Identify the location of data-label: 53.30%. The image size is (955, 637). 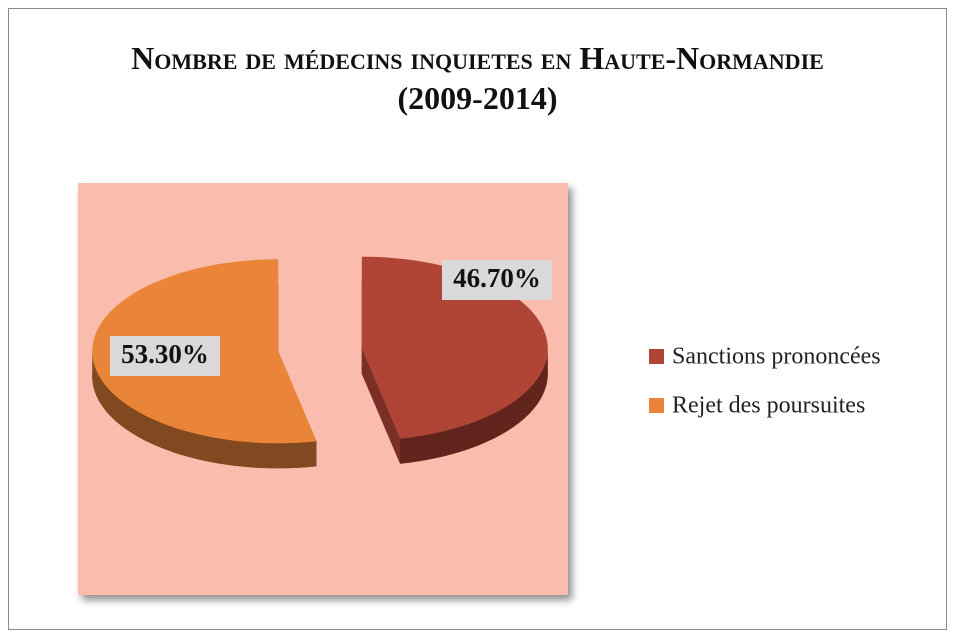
(165, 354).